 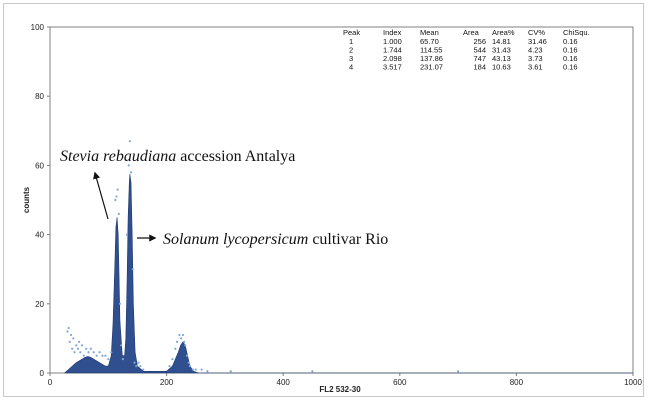 What do you see at coordinates (351, 67) in the screenshot?
I see `table-cell: 4` at bounding box center [351, 67].